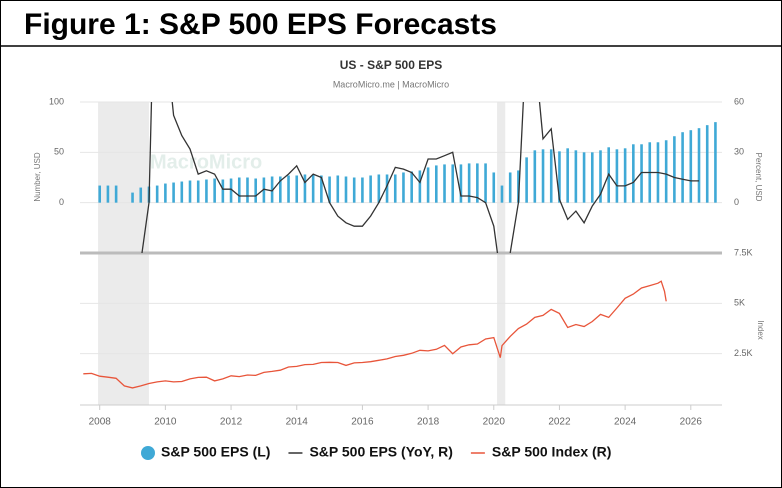 Image resolution: width=782 pixels, height=488 pixels. Describe the element at coordinates (760, 330) in the screenshot. I see `y2-axis-label: Index` at that location.